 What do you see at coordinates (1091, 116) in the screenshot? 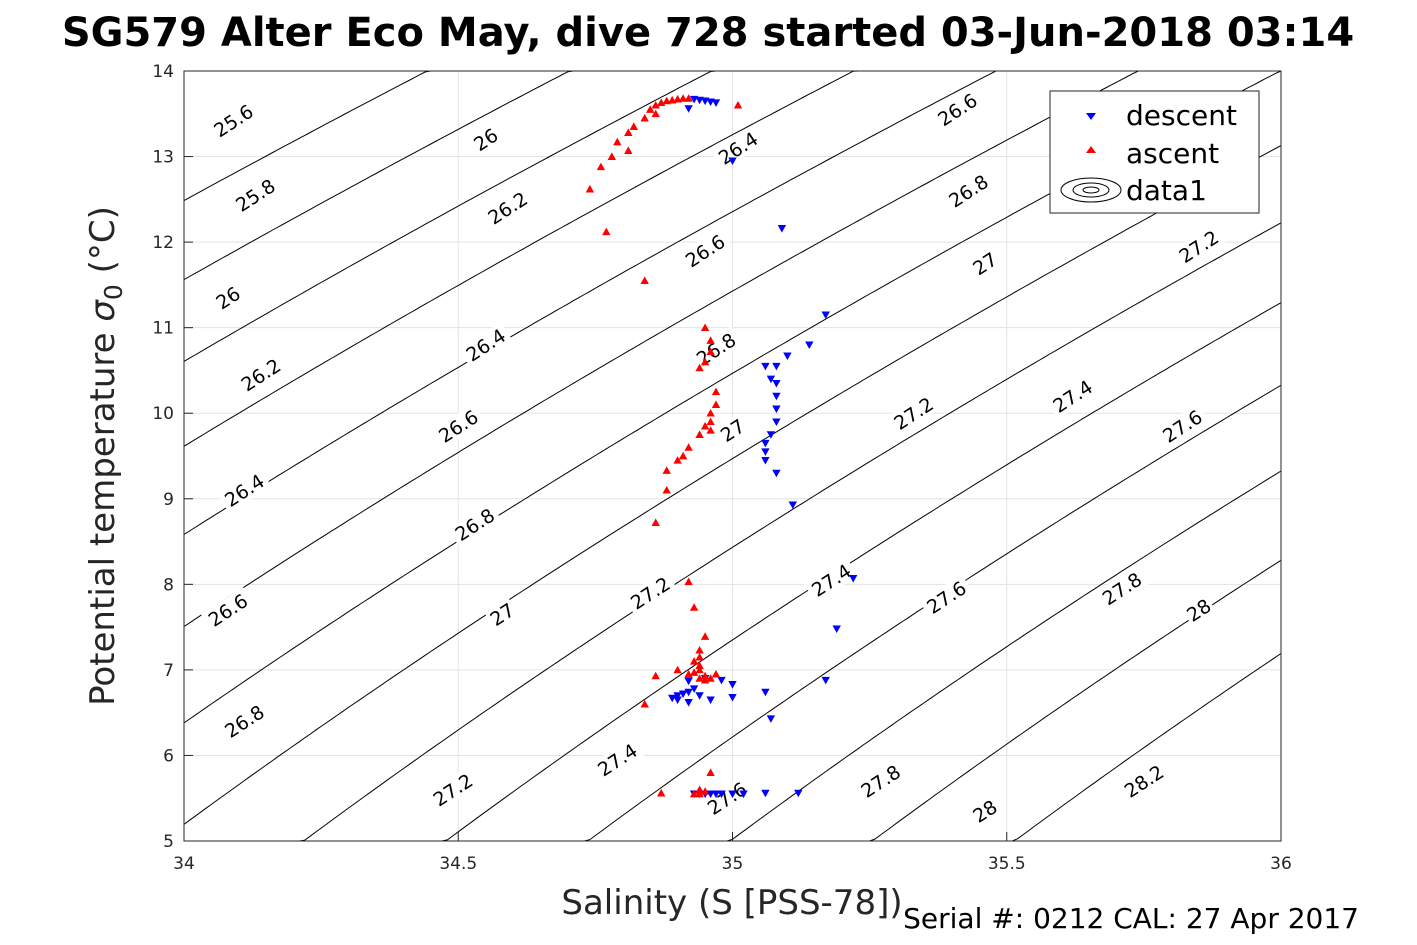
I see `legend-descent-marker` at bounding box center [1091, 116].